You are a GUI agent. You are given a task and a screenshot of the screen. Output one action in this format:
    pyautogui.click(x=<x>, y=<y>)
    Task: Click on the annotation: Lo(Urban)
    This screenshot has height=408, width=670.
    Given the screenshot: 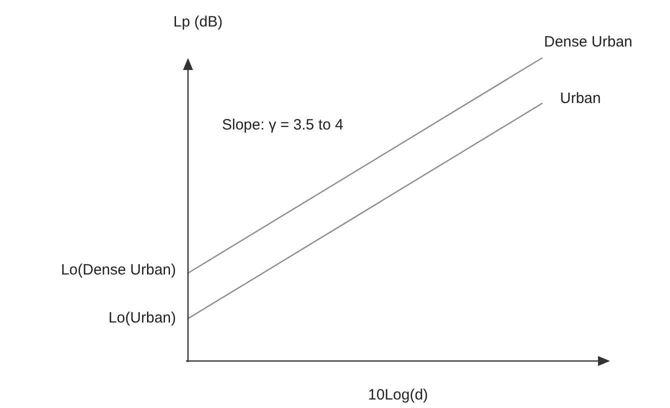 What is the action you would take?
    pyautogui.click(x=142, y=318)
    